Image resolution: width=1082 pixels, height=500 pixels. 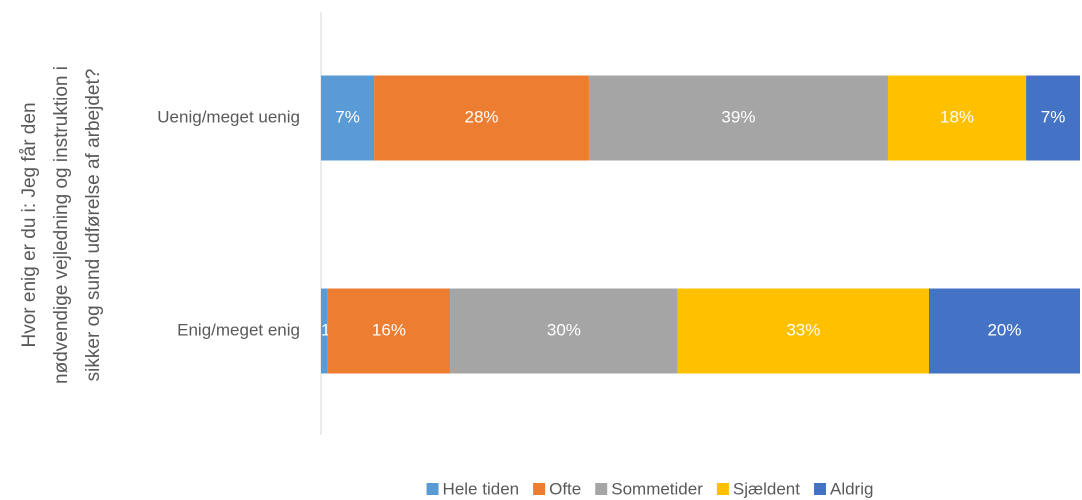 I want to click on legend-label: Ofte, so click(x=565, y=488).